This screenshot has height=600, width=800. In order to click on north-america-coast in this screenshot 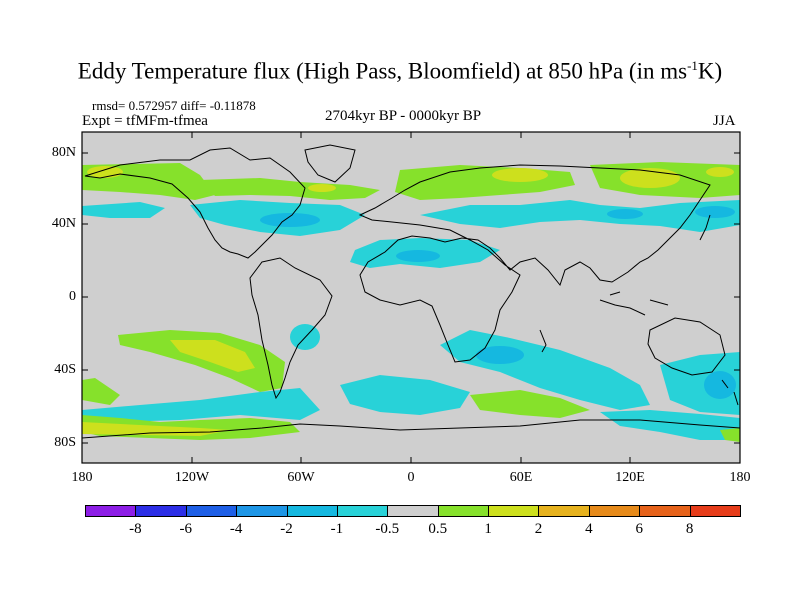, I will do `click(195, 203)`.